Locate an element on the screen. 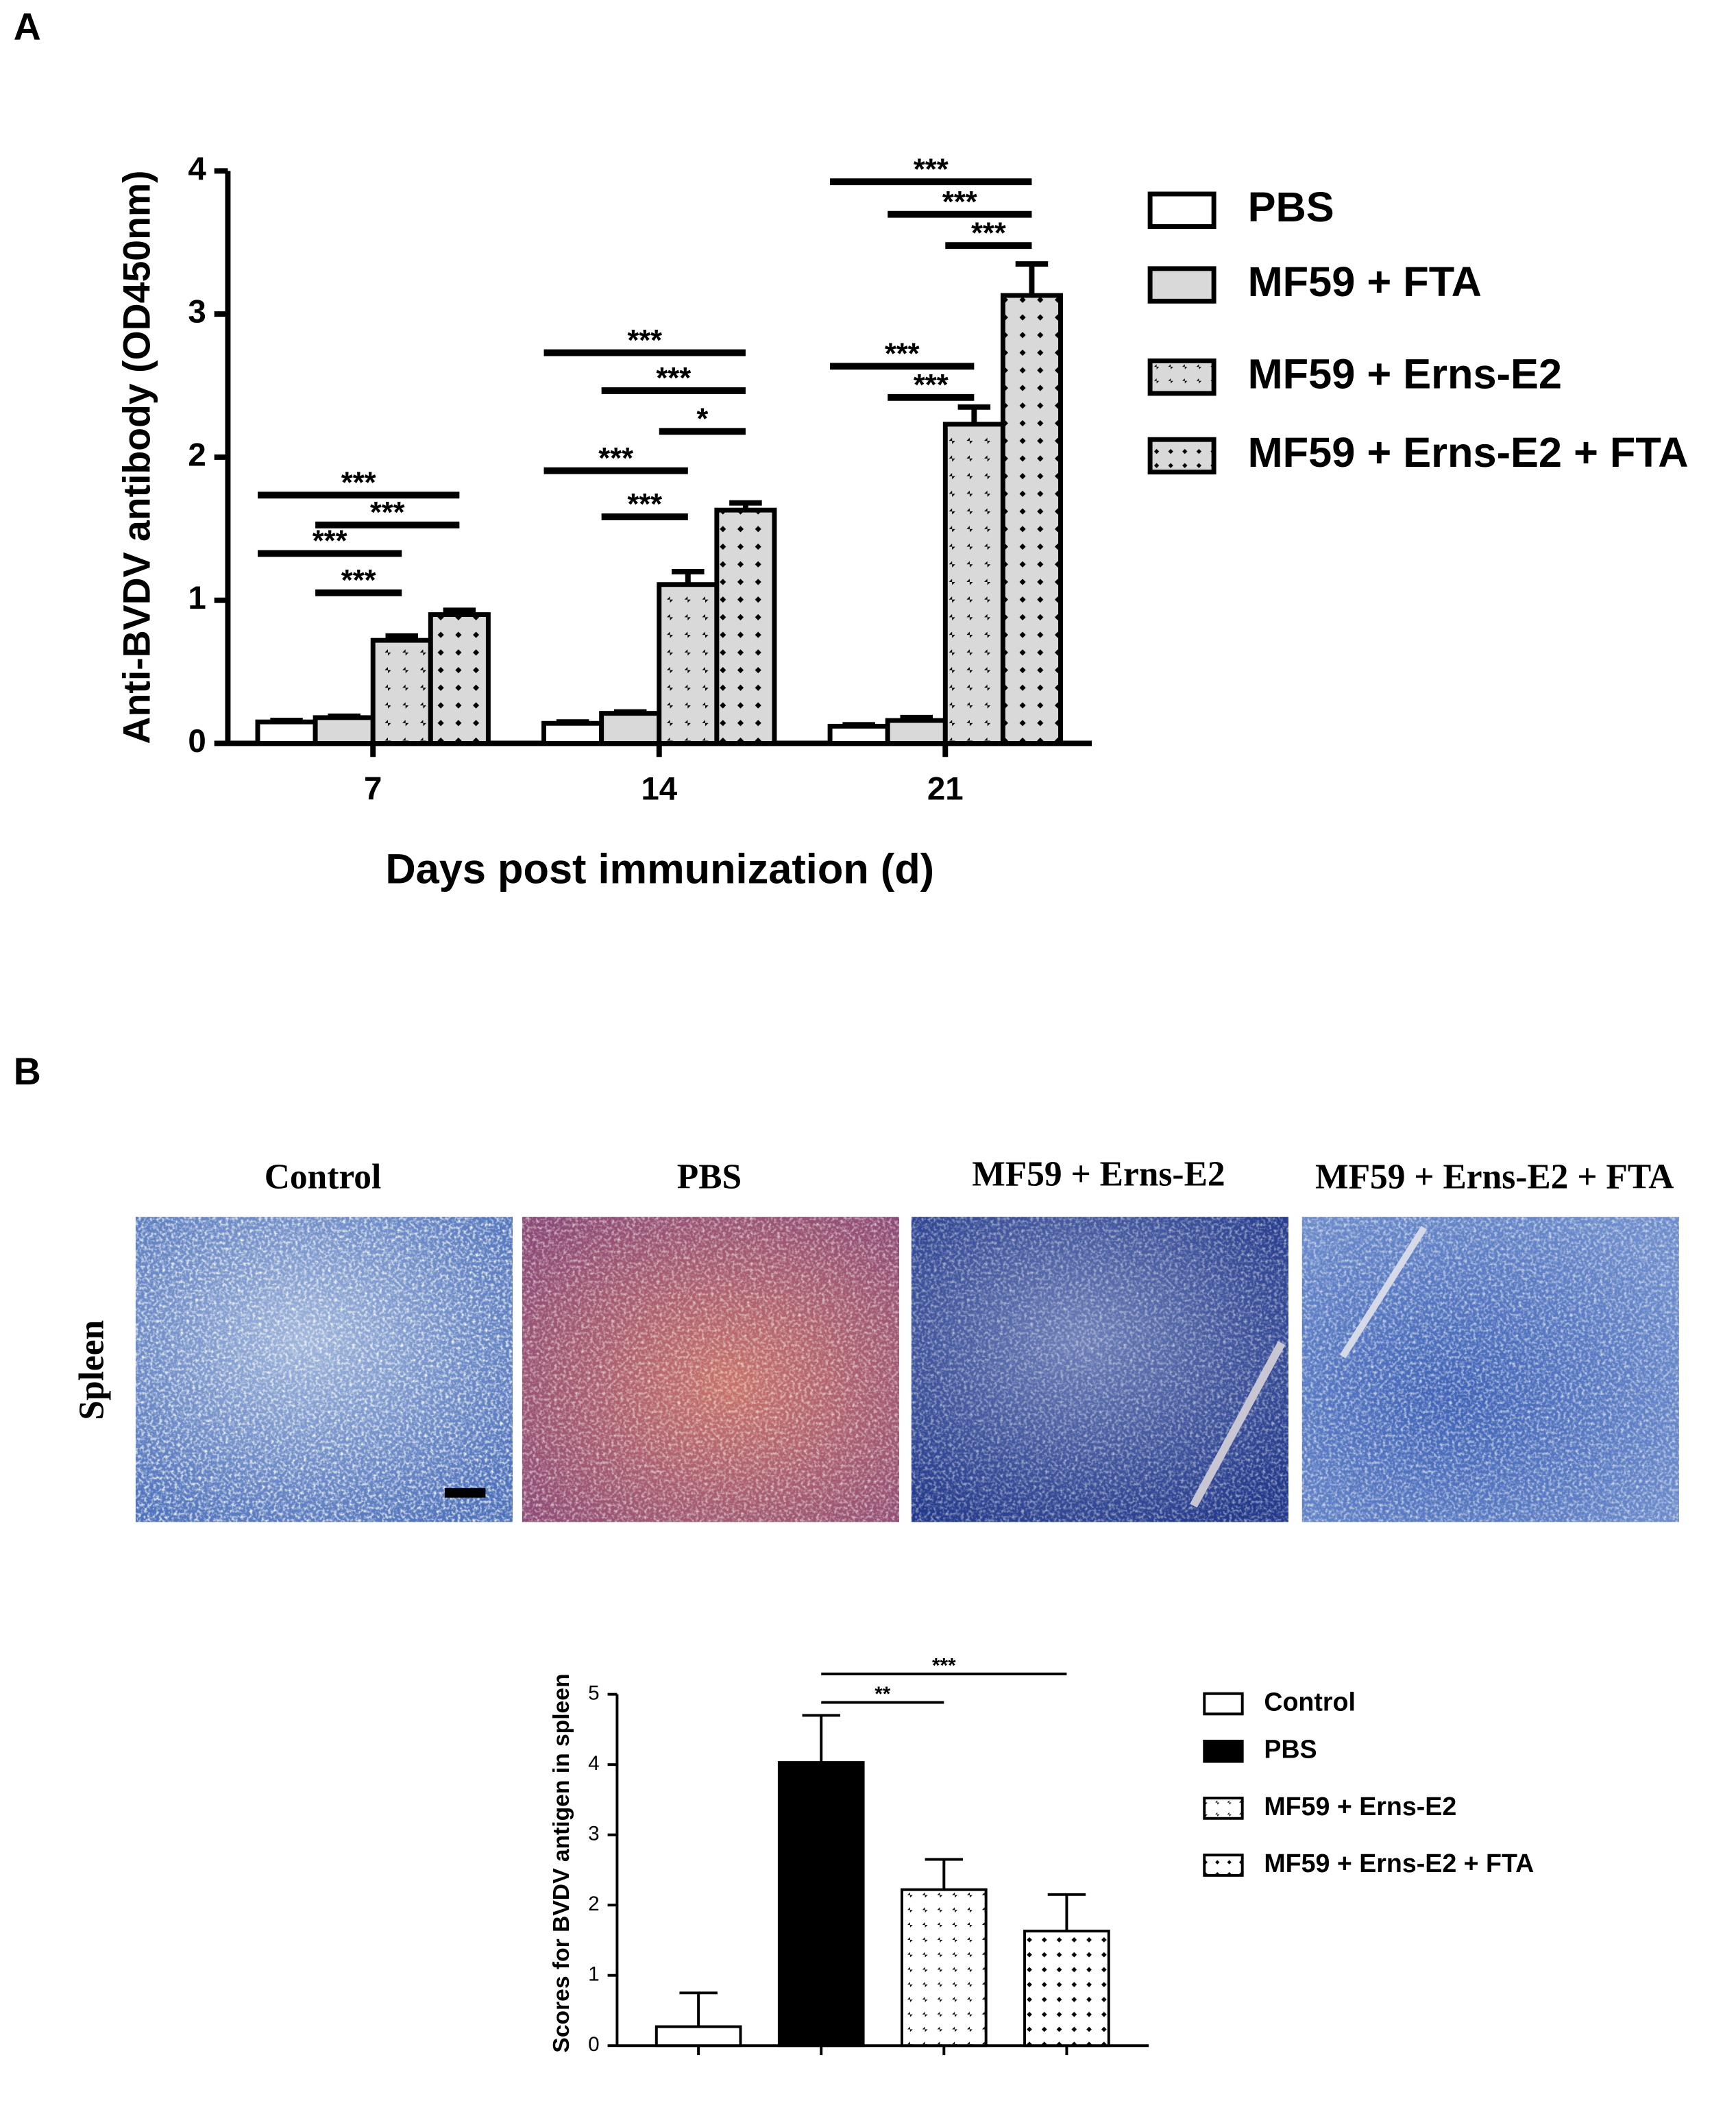  micrograph-title: PBS is located at coordinates (709, 1176).